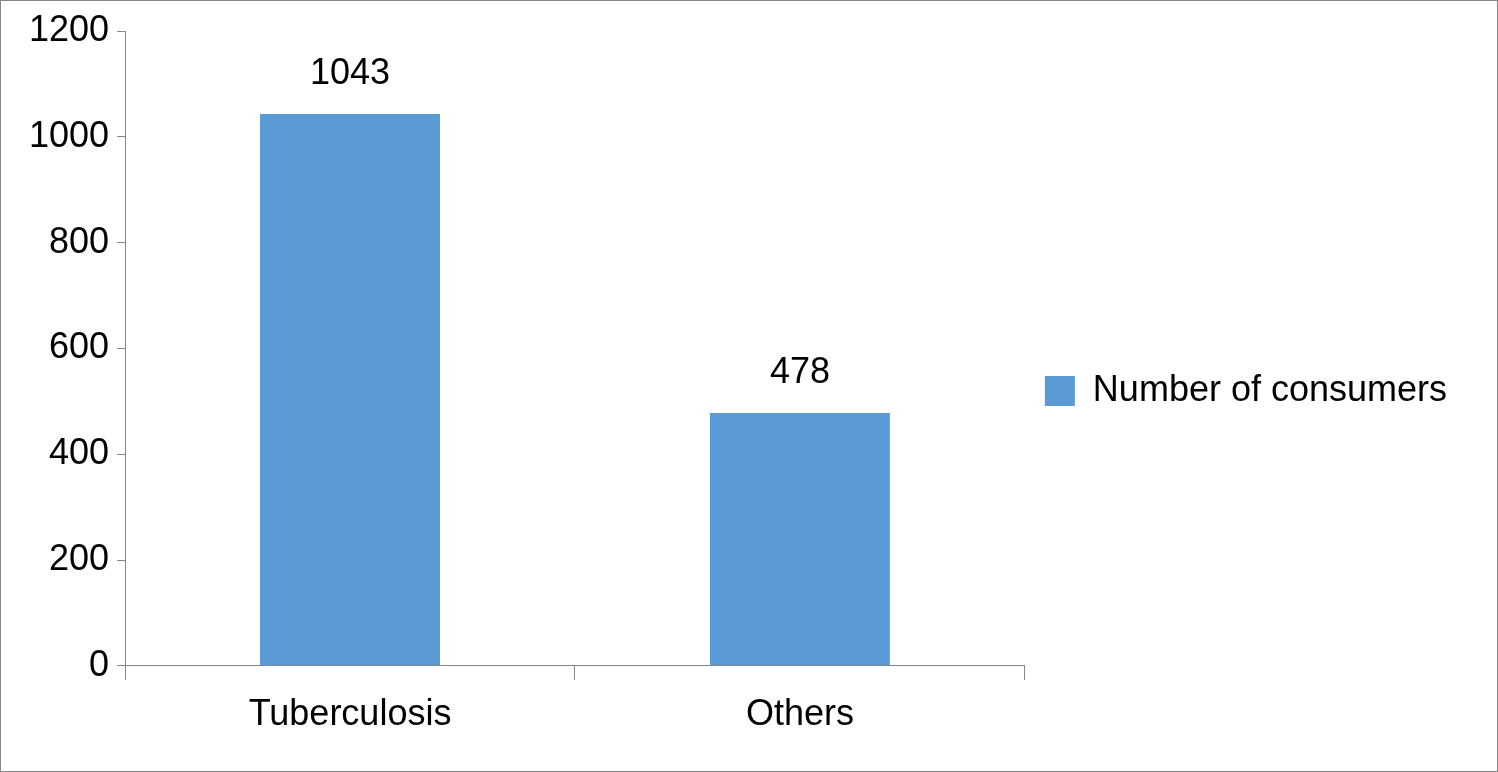 Image resolution: width=1498 pixels, height=772 pixels. What do you see at coordinates (350, 713) in the screenshot?
I see `x-tick-label: Tuberculosis` at bounding box center [350, 713].